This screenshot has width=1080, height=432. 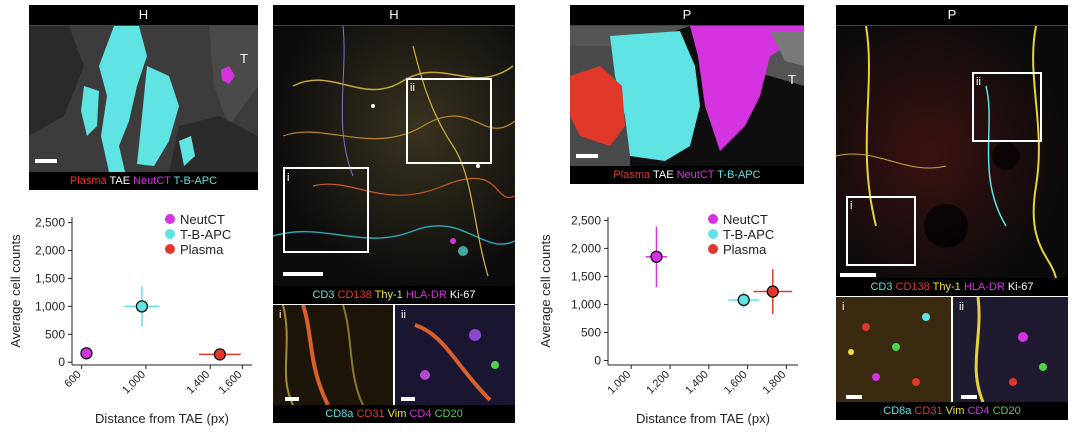 I want to click on legend-tae: TAE, so click(x=120, y=181).